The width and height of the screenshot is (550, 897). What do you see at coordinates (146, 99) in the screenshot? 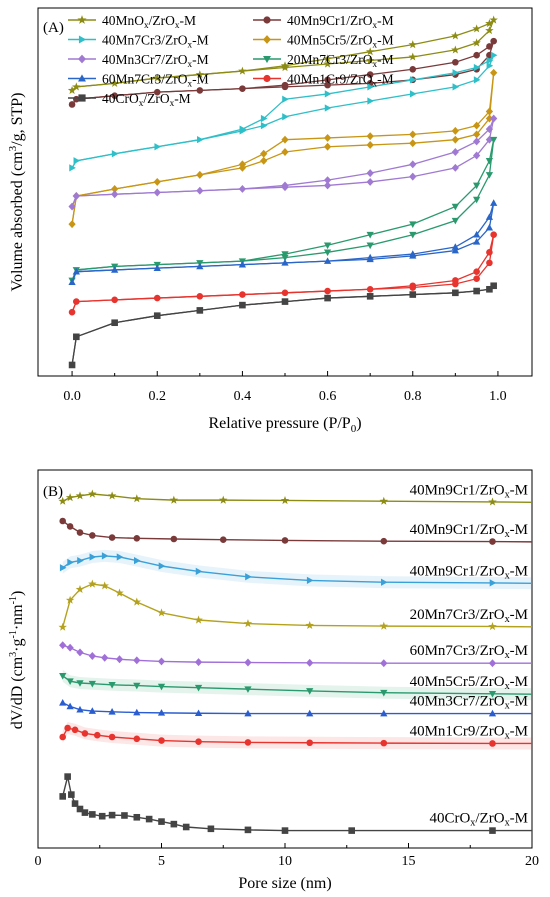
I see `legend-label: 40CrOx/ZrOx-M` at bounding box center [146, 99].